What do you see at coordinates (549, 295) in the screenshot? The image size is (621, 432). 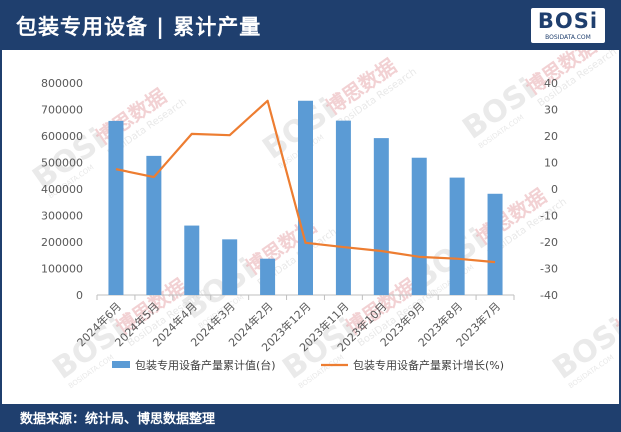 I see `y-right-tick-label: -40` at bounding box center [549, 295].